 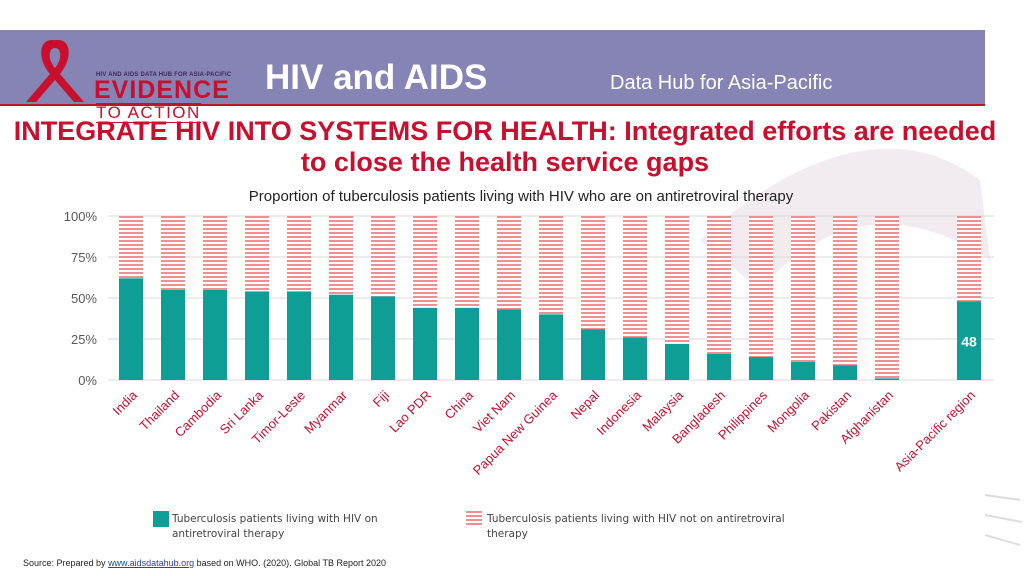 What do you see at coordinates (55, 71) in the screenshot?
I see `red-ribbon-icon` at bounding box center [55, 71].